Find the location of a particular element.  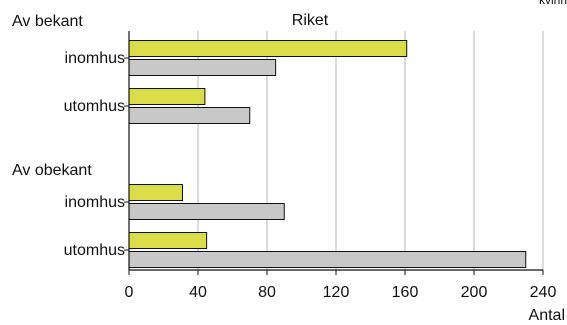

x-tick-label: 80 is located at coordinates (267, 292).